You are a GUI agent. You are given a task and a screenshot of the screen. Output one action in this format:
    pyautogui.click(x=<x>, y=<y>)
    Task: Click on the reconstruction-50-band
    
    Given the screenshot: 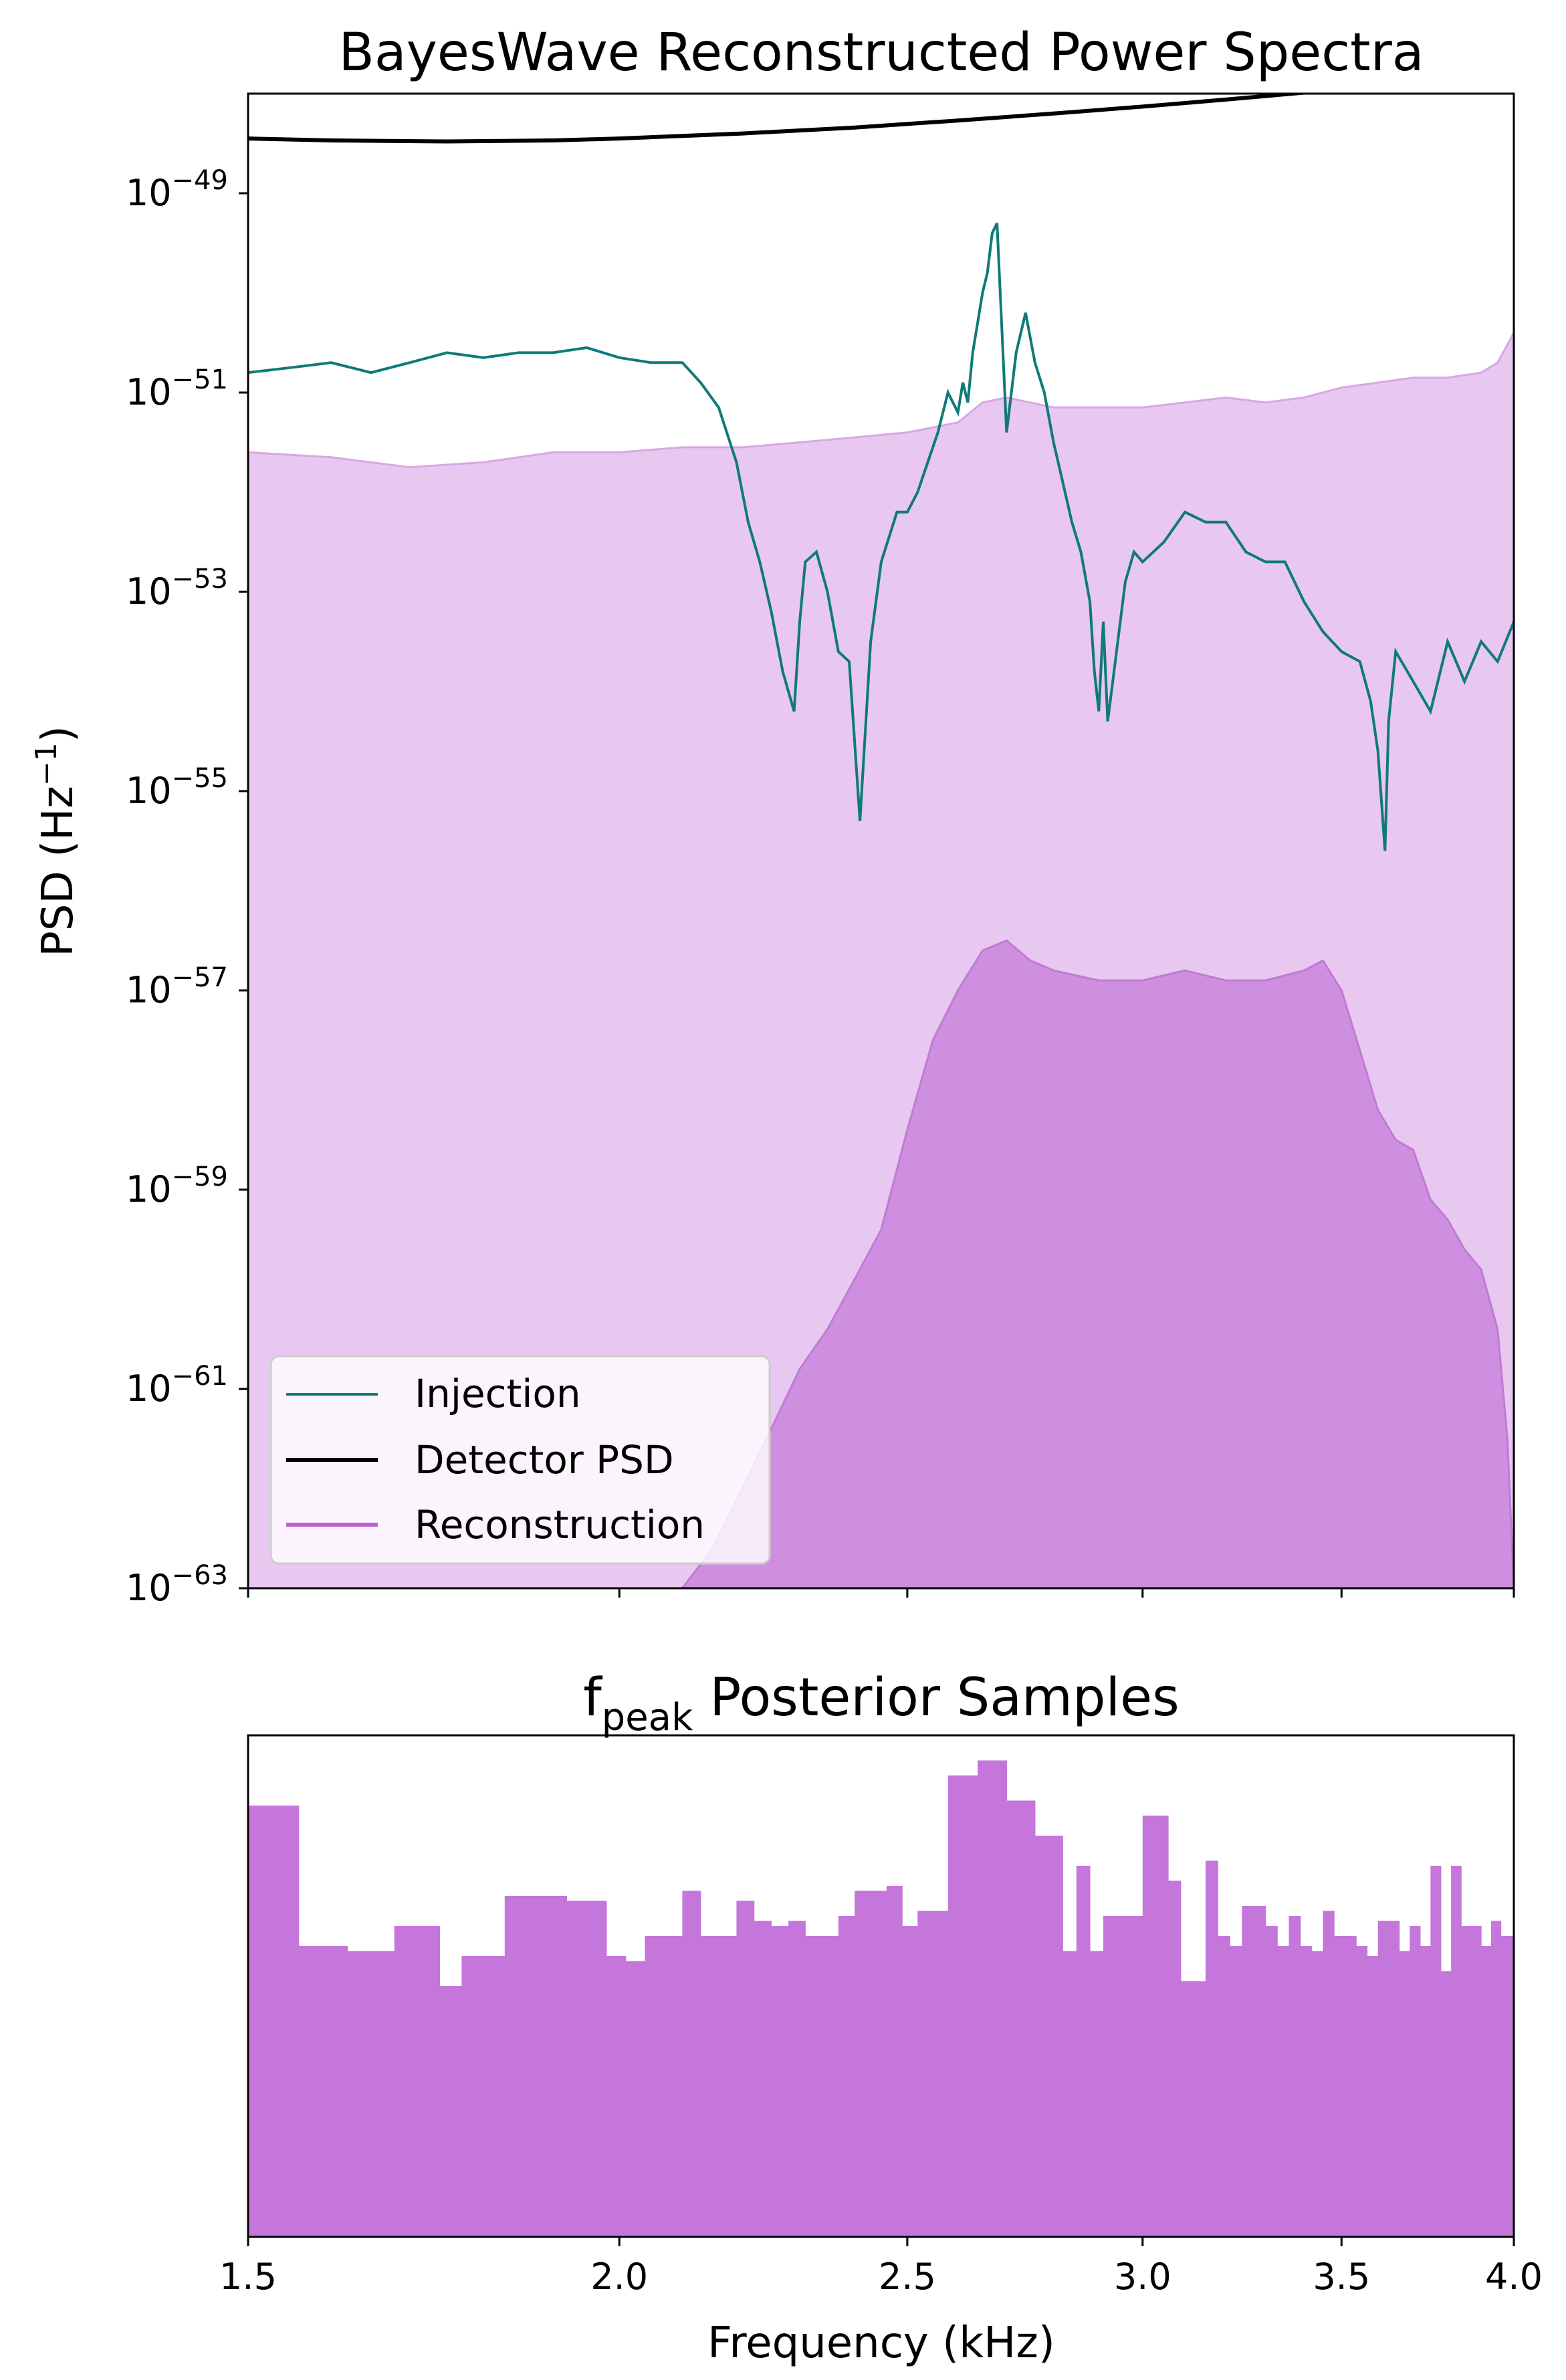 What is the action you would take?
    pyautogui.click(x=1098, y=1263)
    